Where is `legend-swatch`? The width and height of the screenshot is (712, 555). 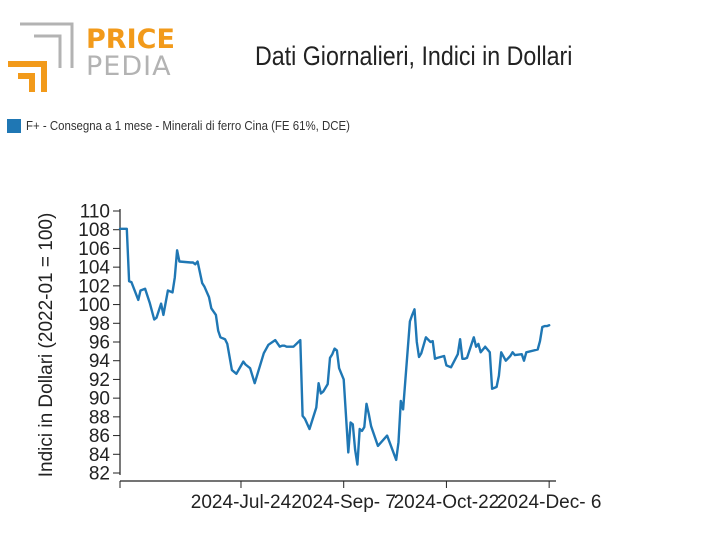 legend-swatch is located at coordinates (14, 125).